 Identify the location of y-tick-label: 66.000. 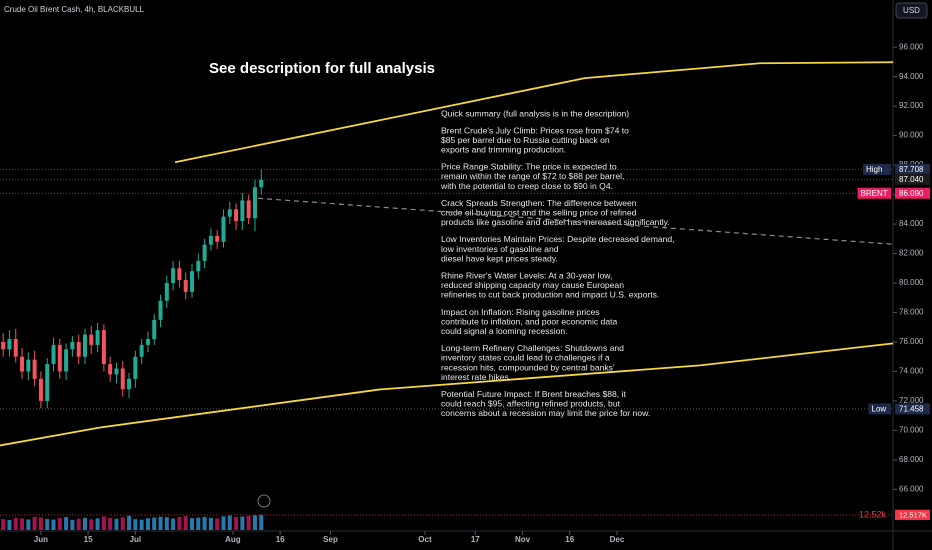
(911, 488).